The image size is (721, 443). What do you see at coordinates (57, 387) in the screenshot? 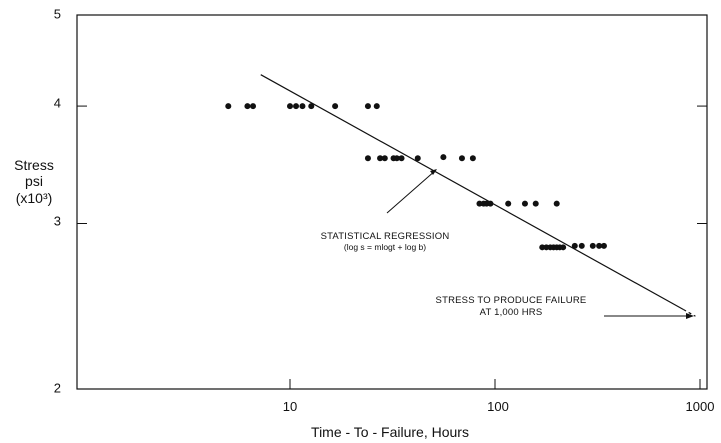
I see `y-tick-label-2: 2` at bounding box center [57, 387].